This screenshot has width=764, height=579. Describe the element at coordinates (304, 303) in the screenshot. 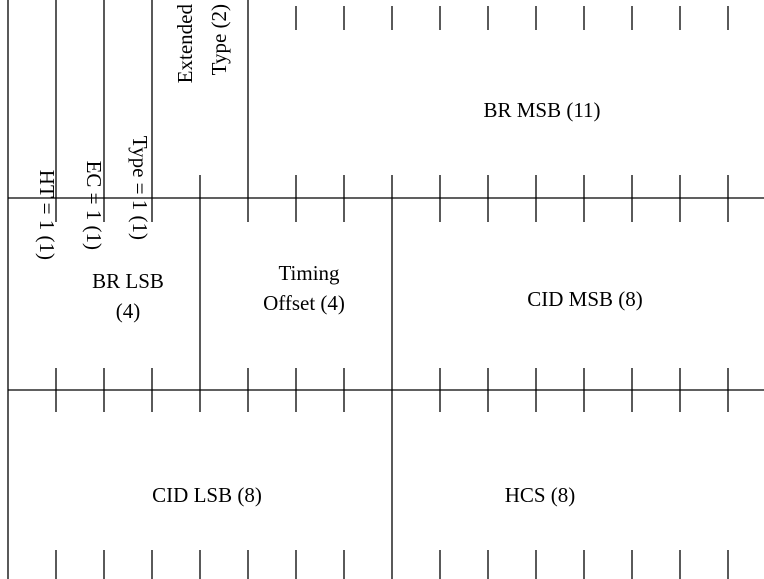

I see `field-timing-offset-line2: Offset (4)` at that location.